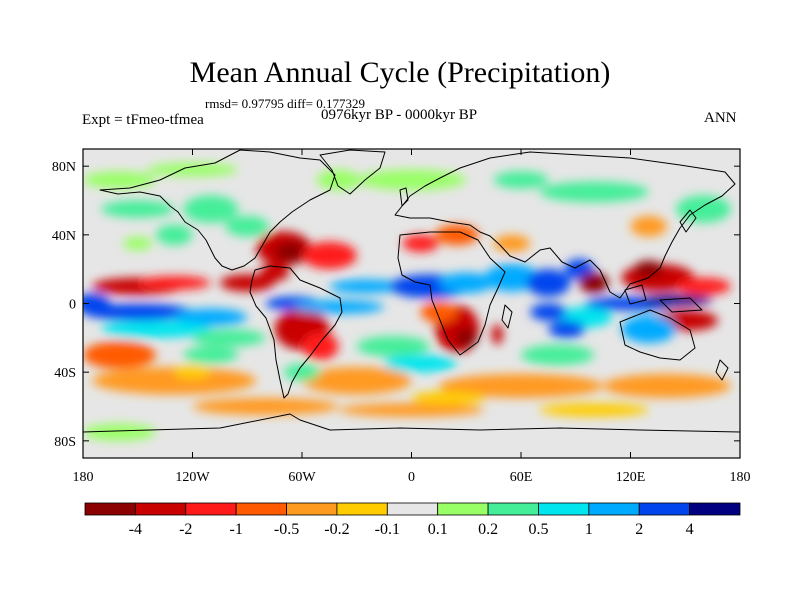 Image resolution: width=800 pixels, height=600 pixels. I want to click on colorbar-label: 1, so click(589, 529).